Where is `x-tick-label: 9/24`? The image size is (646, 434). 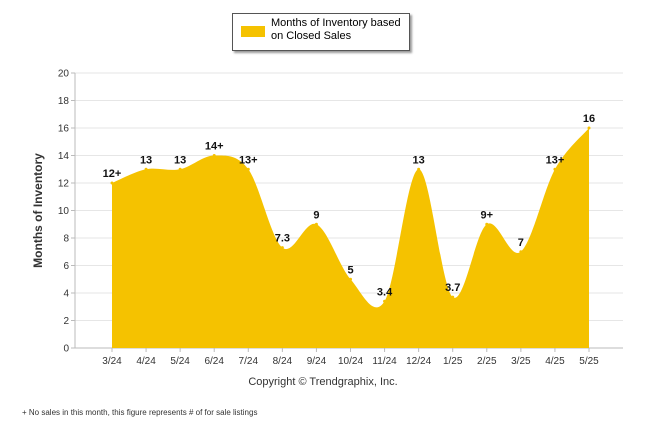 x-tick-label: 9/24 is located at coordinates (317, 361).